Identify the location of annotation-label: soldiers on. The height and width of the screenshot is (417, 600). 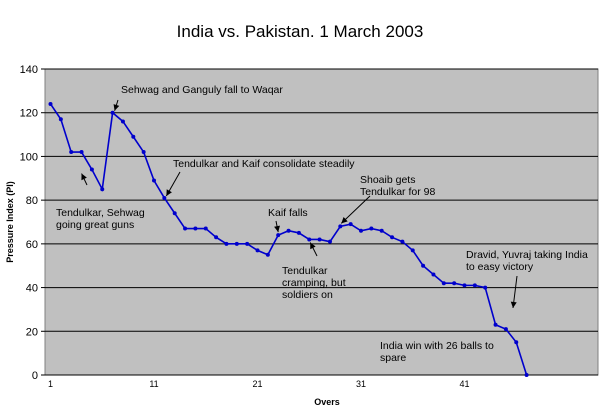
(307, 295).